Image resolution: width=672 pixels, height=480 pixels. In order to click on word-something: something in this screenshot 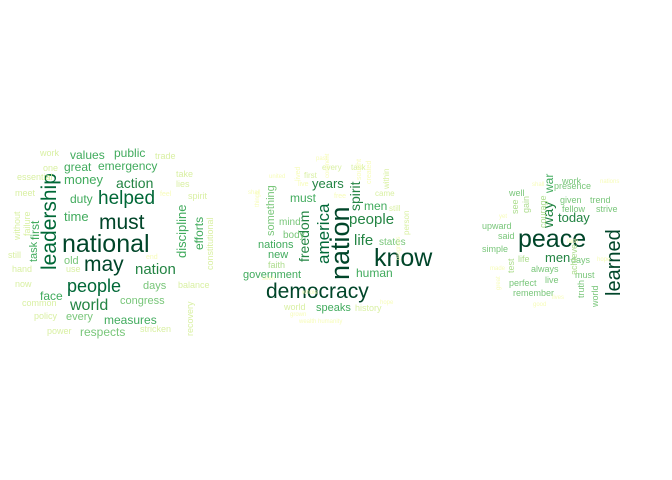, I will do `click(271, 210)`.